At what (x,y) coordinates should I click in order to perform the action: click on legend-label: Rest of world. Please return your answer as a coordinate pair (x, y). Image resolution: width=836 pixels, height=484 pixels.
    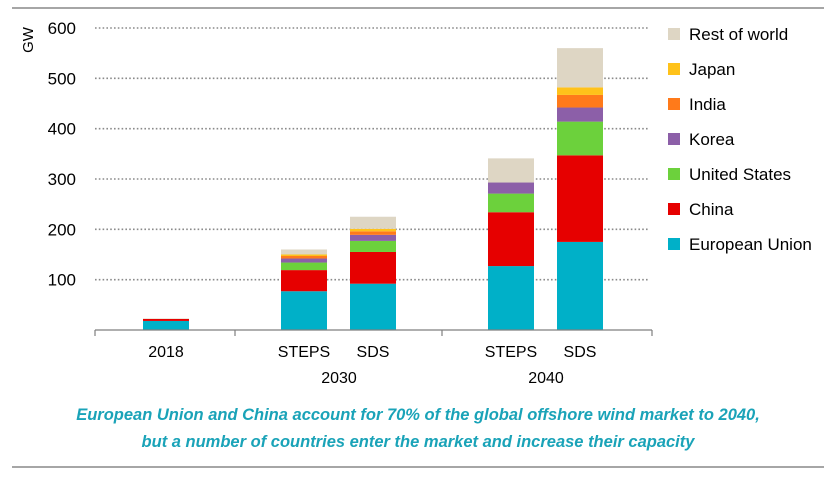
    Looking at the image, I should click on (738, 34).